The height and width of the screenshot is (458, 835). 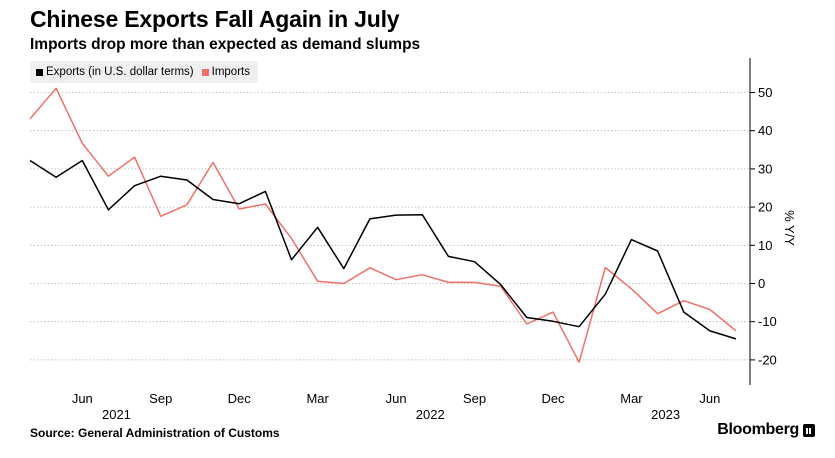 What do you see at coordinates (120, 72) in the screenshot?
I see `legend-label-exports: Exports (in U.S. dollar terms)` at bounding box center [120, 72].